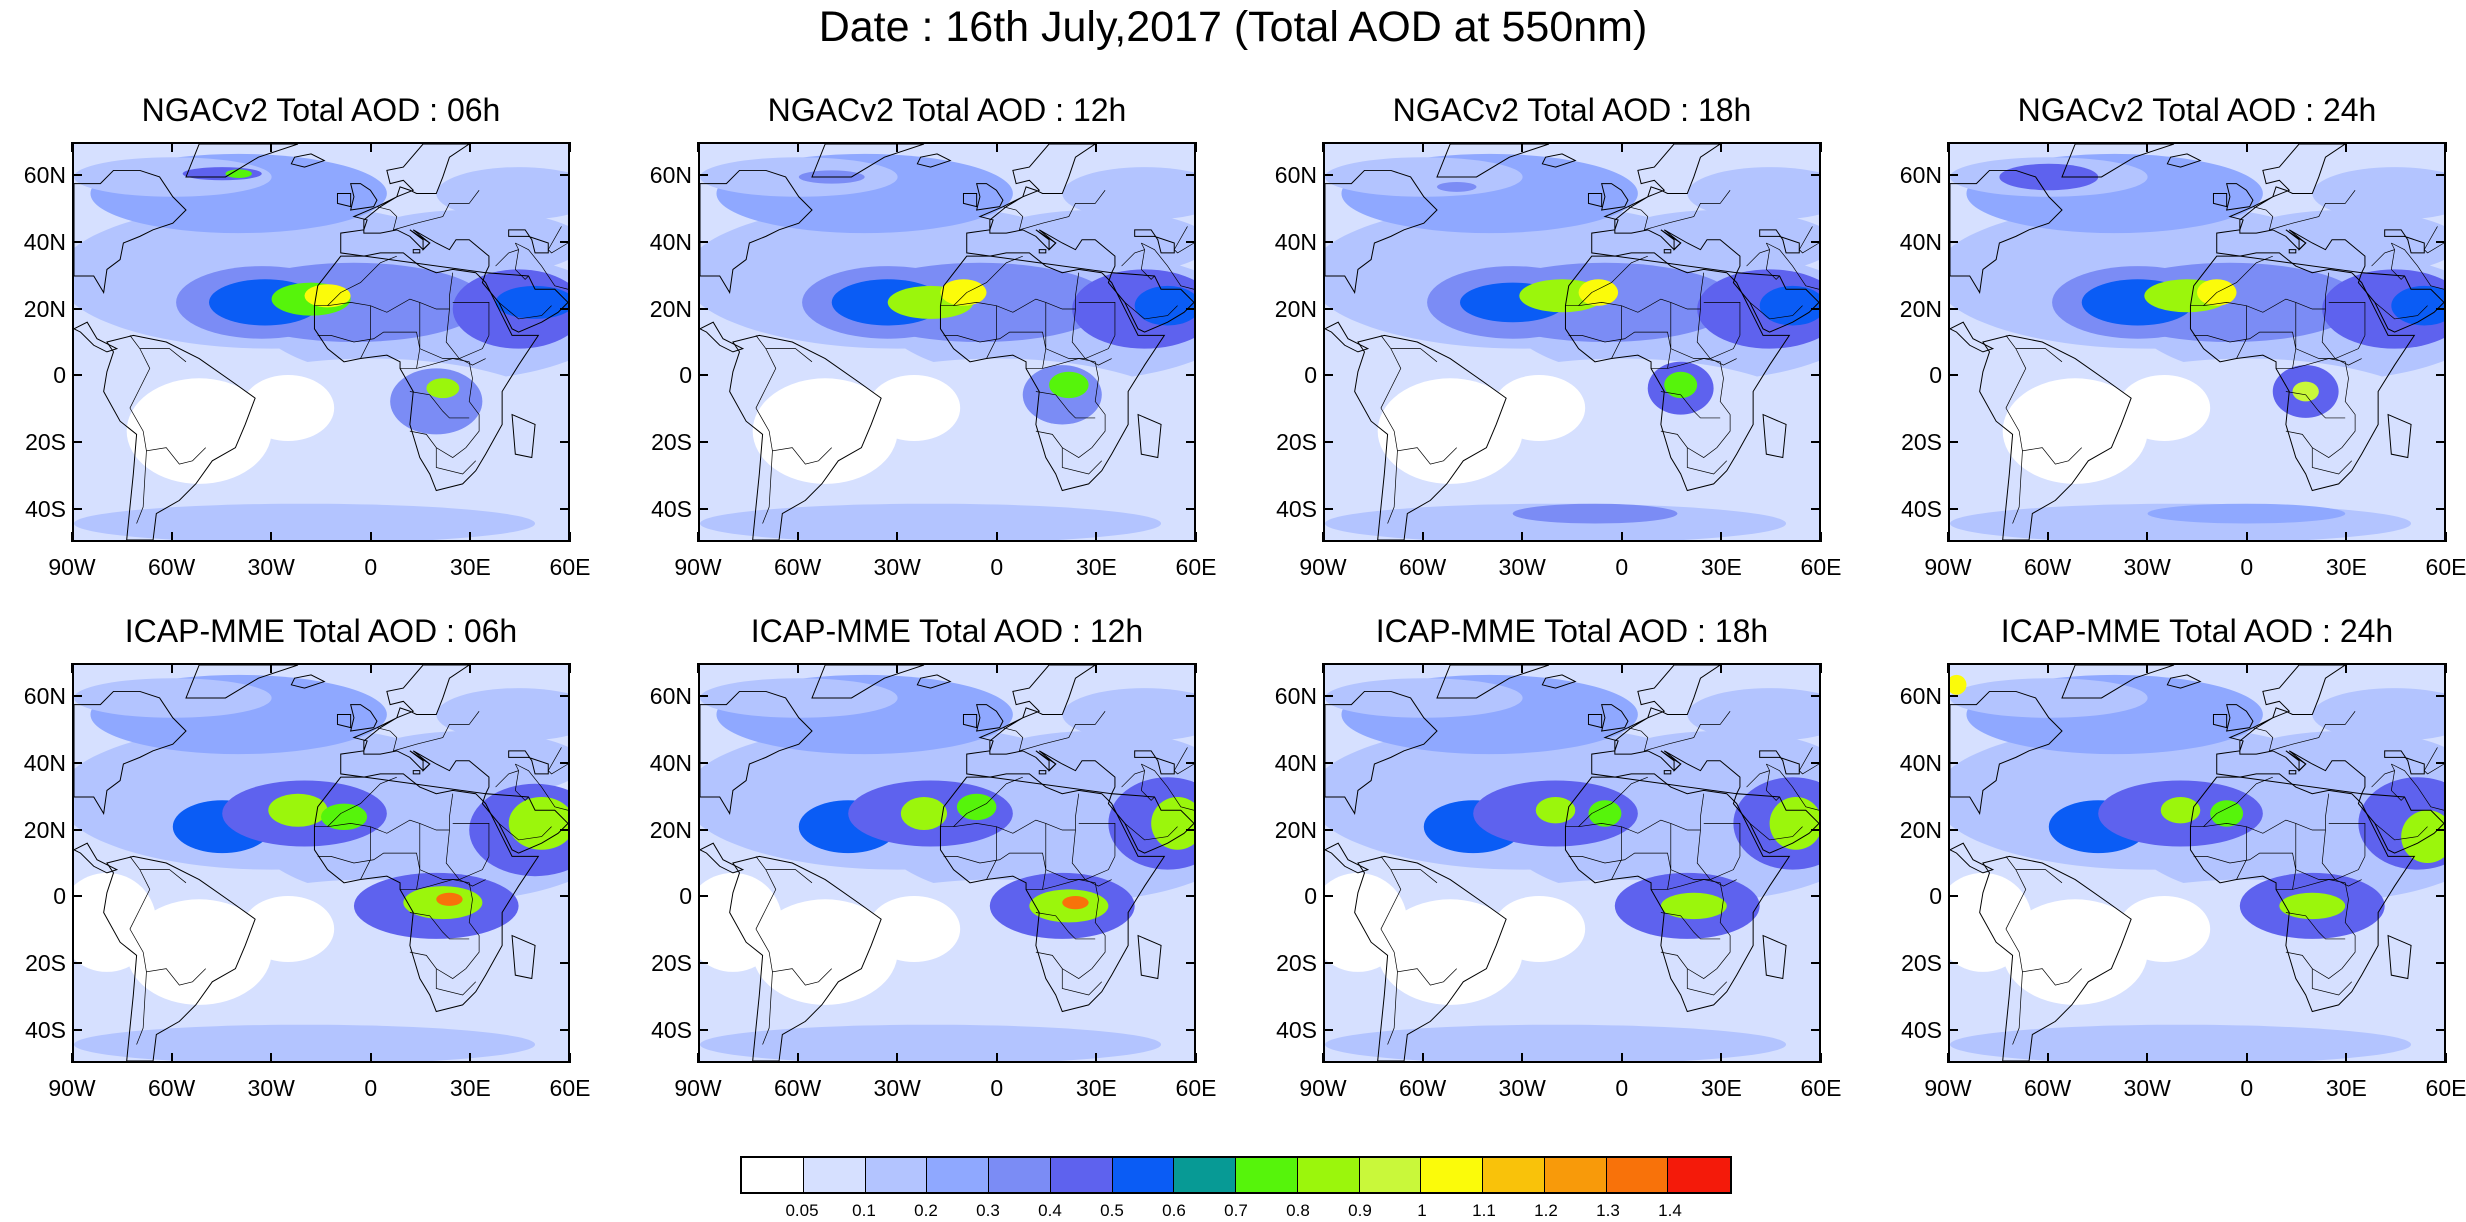  What do you see at coordinates (1236, 1175) in the screenshot?
I see `colorbar` at bounding box center [1236, 1175].